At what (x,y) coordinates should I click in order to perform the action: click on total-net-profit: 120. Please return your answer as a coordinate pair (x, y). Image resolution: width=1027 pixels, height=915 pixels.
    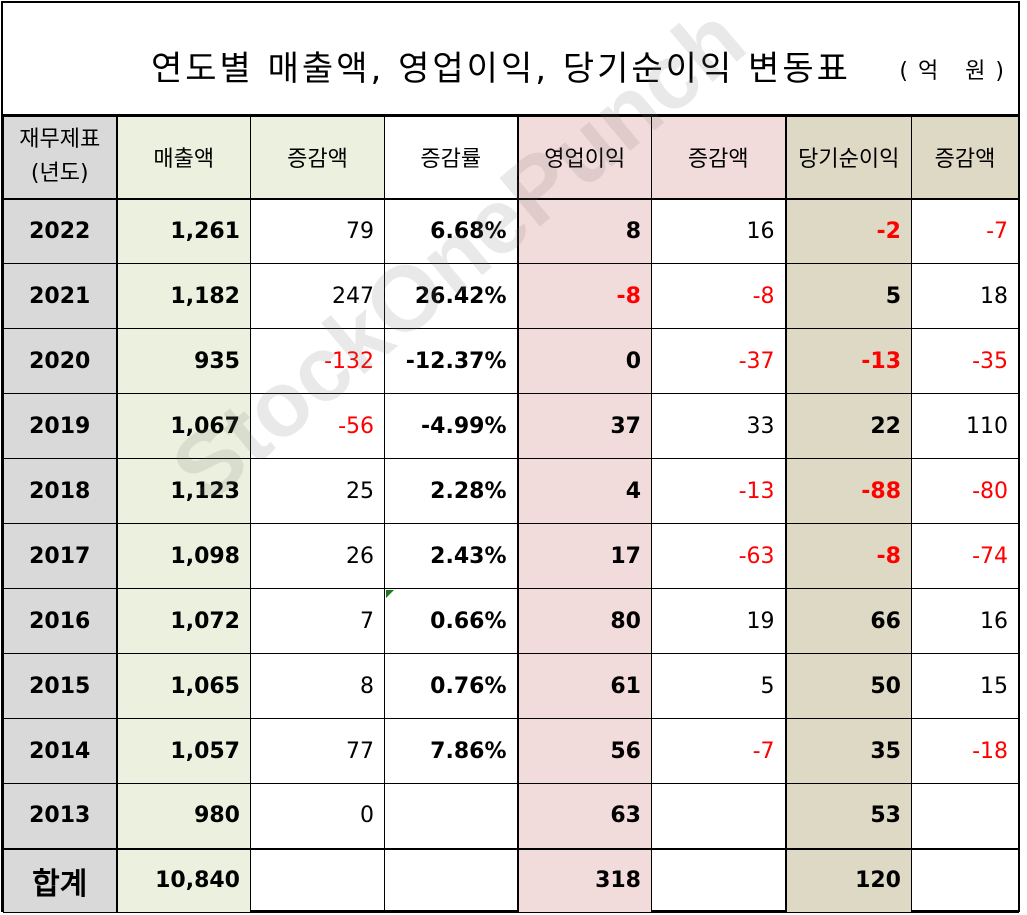
    Looking at the image, I should click on (848, 880).